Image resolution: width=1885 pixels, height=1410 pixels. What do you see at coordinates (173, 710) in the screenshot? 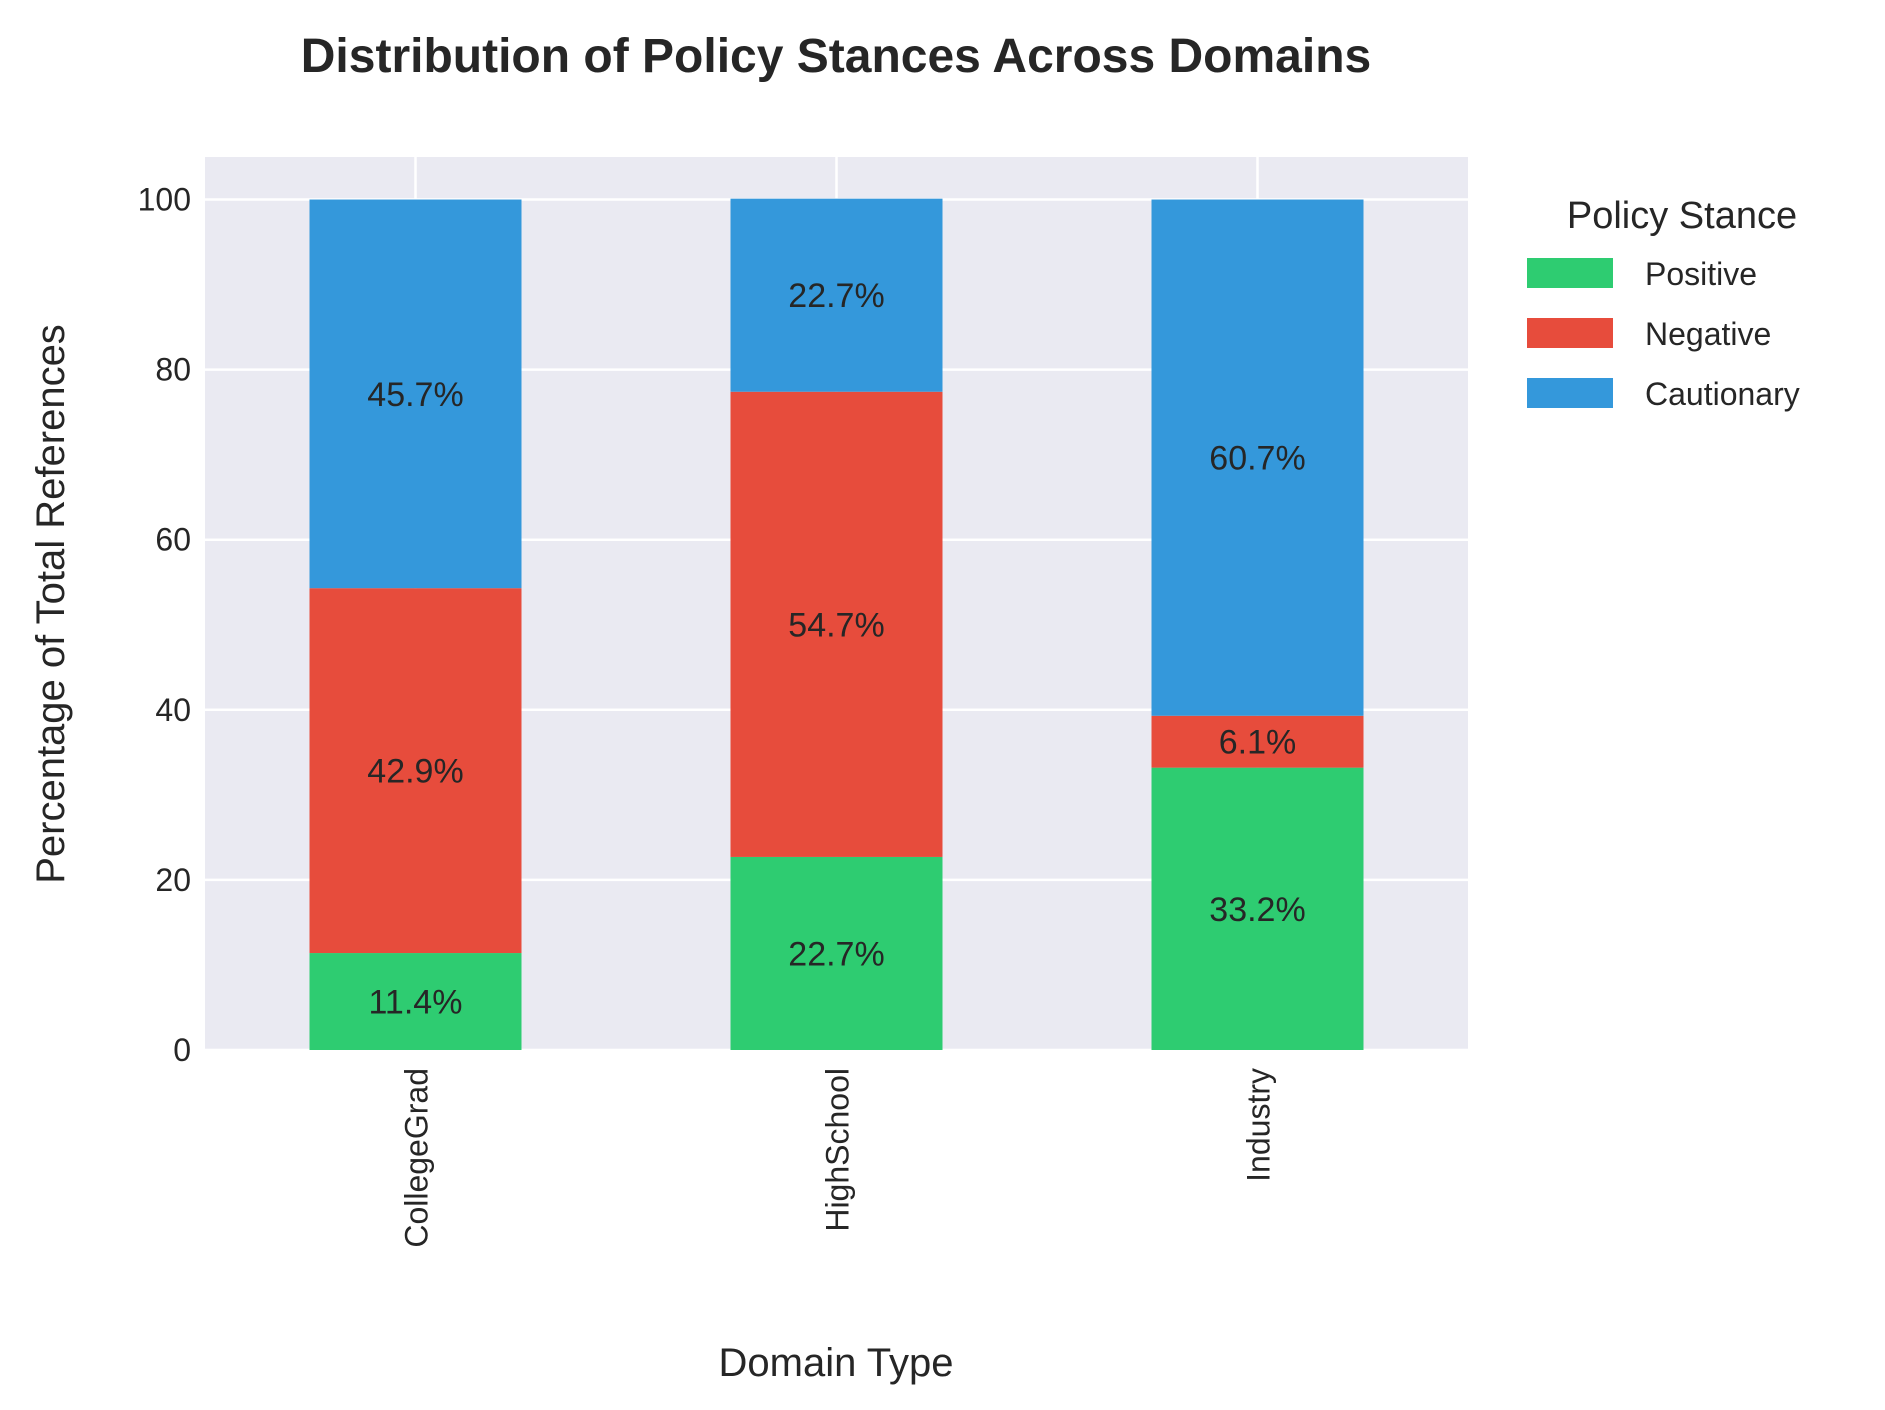
I see `y-tick-label: 40` at bounding box center [173, 710].